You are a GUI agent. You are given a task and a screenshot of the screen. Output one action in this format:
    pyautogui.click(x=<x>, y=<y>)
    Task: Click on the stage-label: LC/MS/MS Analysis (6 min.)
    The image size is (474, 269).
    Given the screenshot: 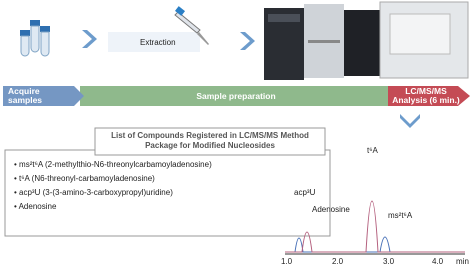 What is the action you would take?
    pyautogui.click(x=426, y=95)
    